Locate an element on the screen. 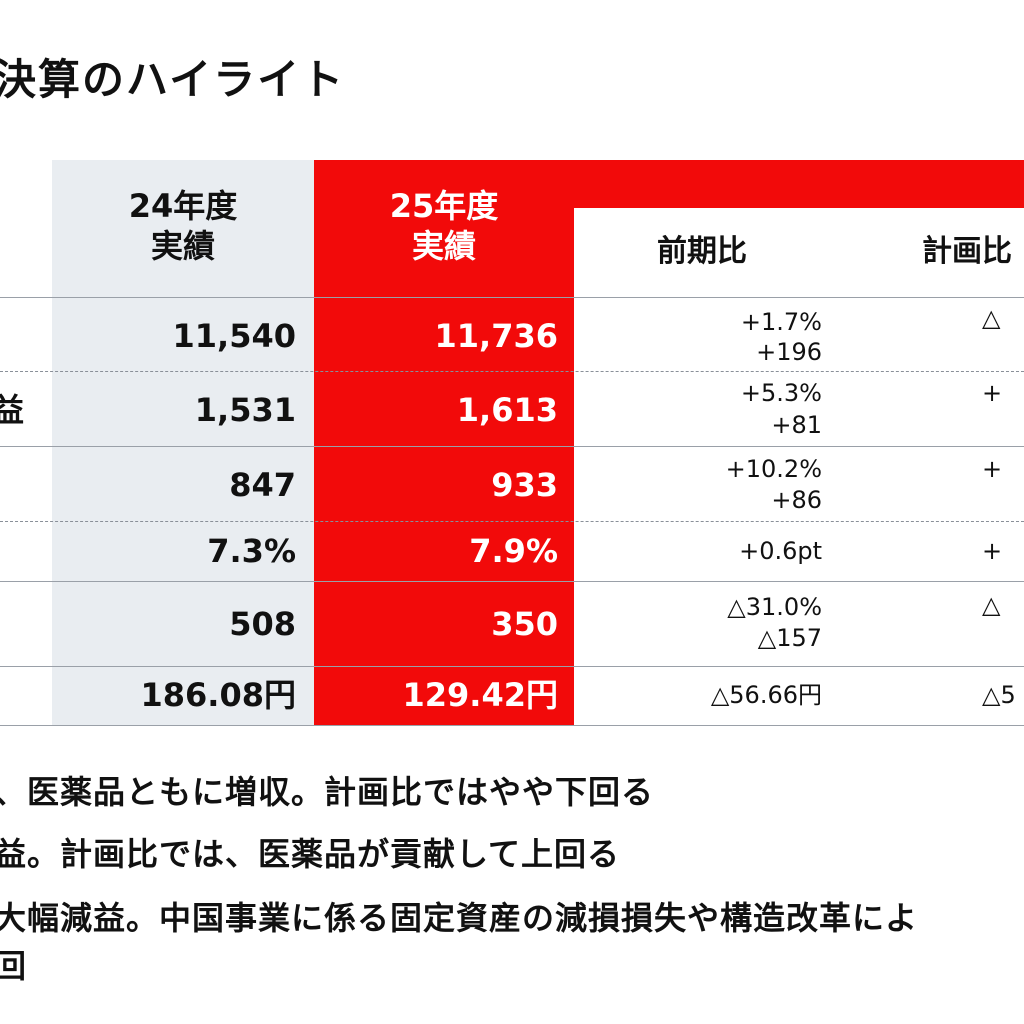  yoy-percent: +10.2% is located at coordinates (773, 469).